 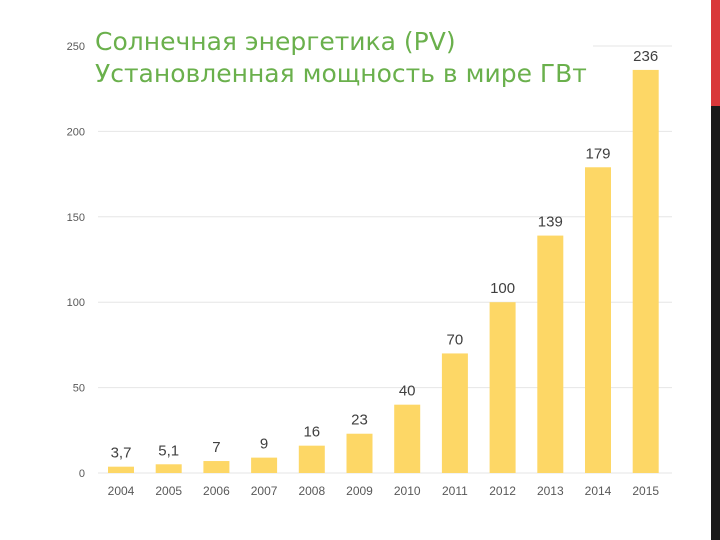 What do you see at coordinates (76, 47) in the screenshot?
I see `y-tick-label: 250` at bounding box center [76, 47].